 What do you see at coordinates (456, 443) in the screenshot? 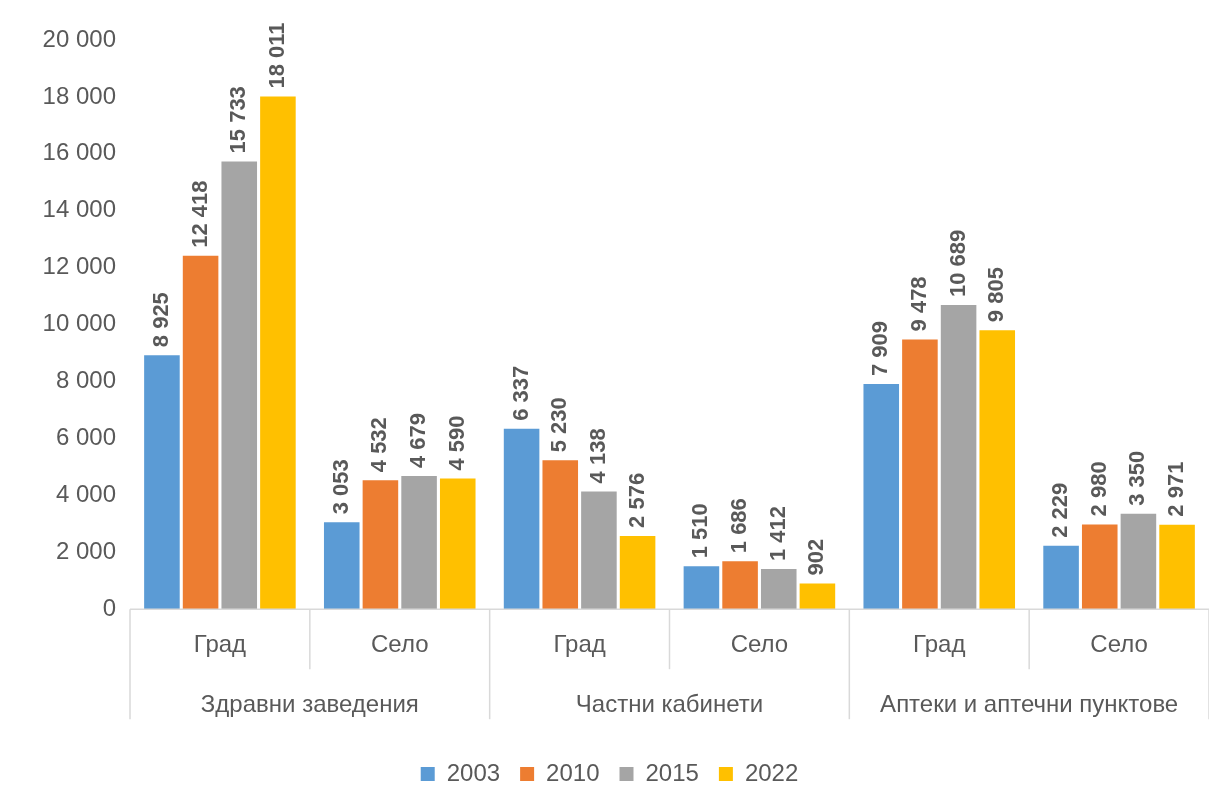
I see `data-label: 4 590` at bounding box center [456, 443].